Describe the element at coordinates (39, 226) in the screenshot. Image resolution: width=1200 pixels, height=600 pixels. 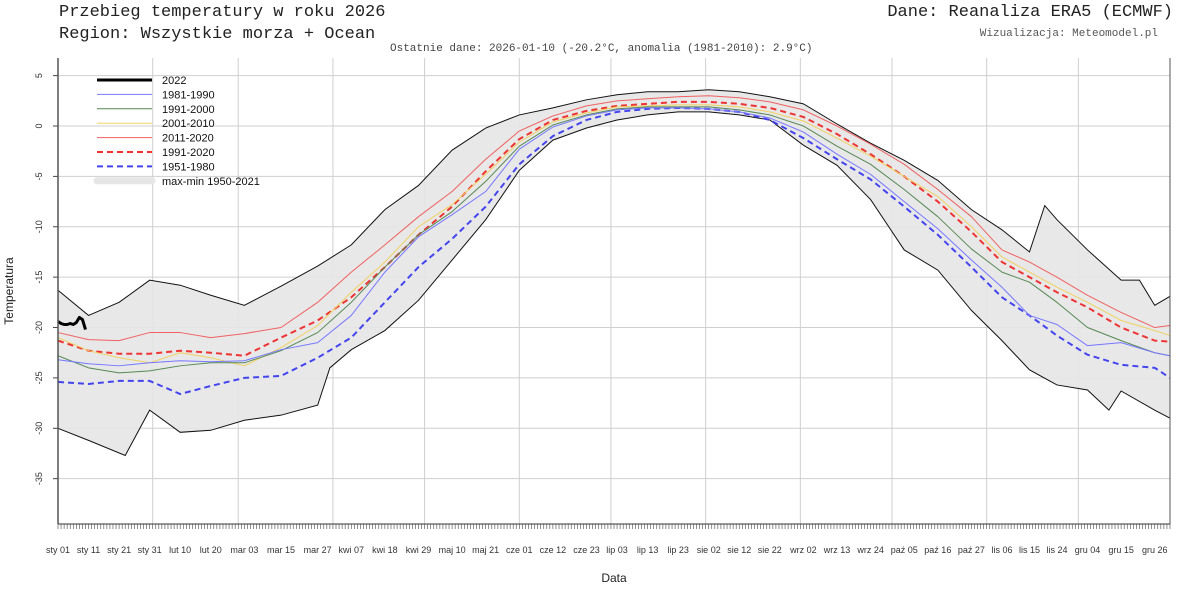
I see `y-tick-label: -10` at that location.